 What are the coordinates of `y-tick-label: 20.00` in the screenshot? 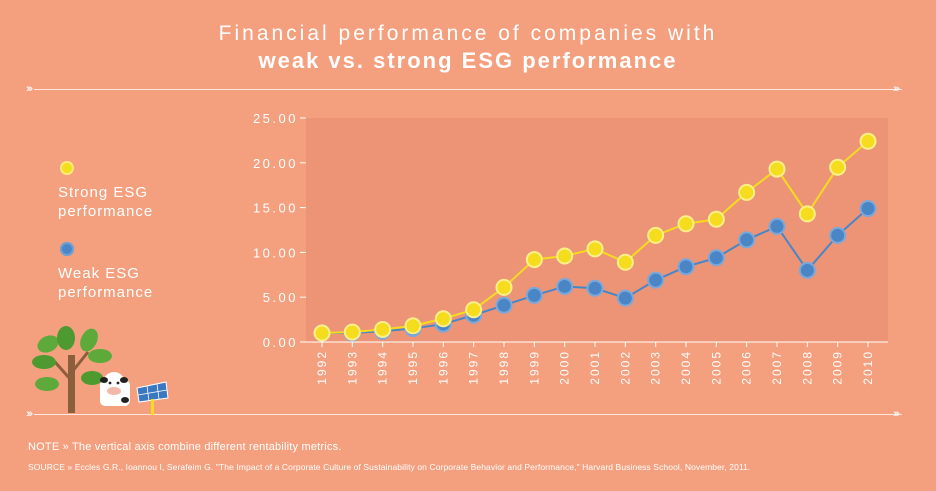 It's located at (275, 163).